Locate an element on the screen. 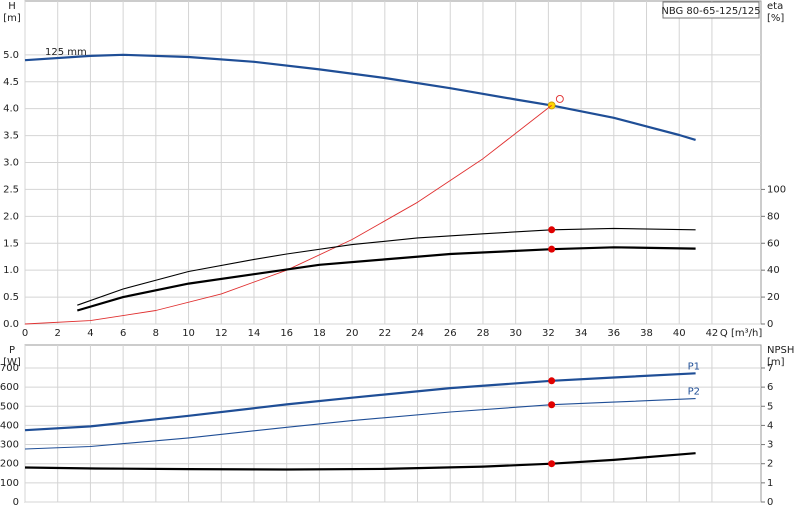  curve-label: 125 mm is located at coordinates (66, 52).